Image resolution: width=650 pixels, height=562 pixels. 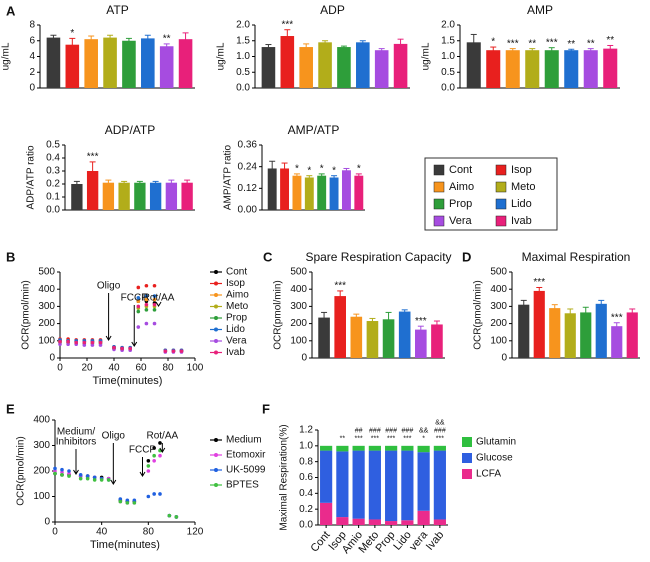 What do you see at coordinates (53, 145) in the screenshot?
I see `y-tick-label: 0.5` at bounding box center [53, 145].